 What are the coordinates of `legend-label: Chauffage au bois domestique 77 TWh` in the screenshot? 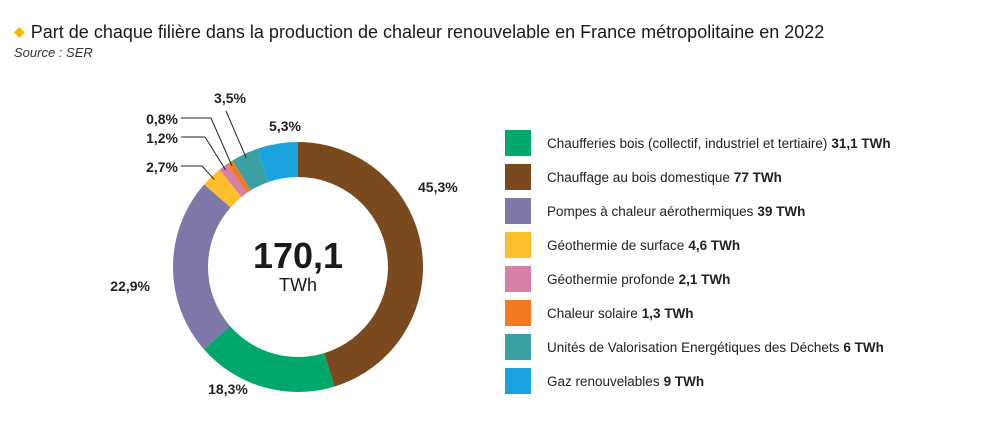 It's located at (664, 177).